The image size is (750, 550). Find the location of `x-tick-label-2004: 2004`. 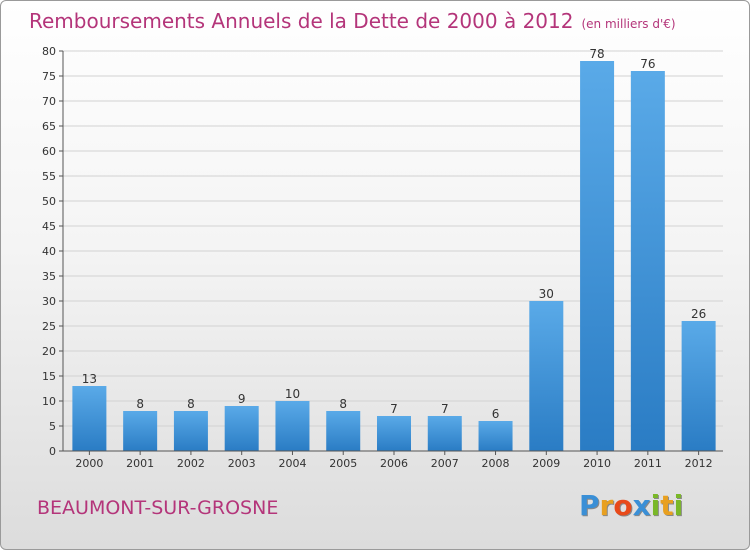

x-tick-label-2004: 2004 is located at coordinates (292, 463).